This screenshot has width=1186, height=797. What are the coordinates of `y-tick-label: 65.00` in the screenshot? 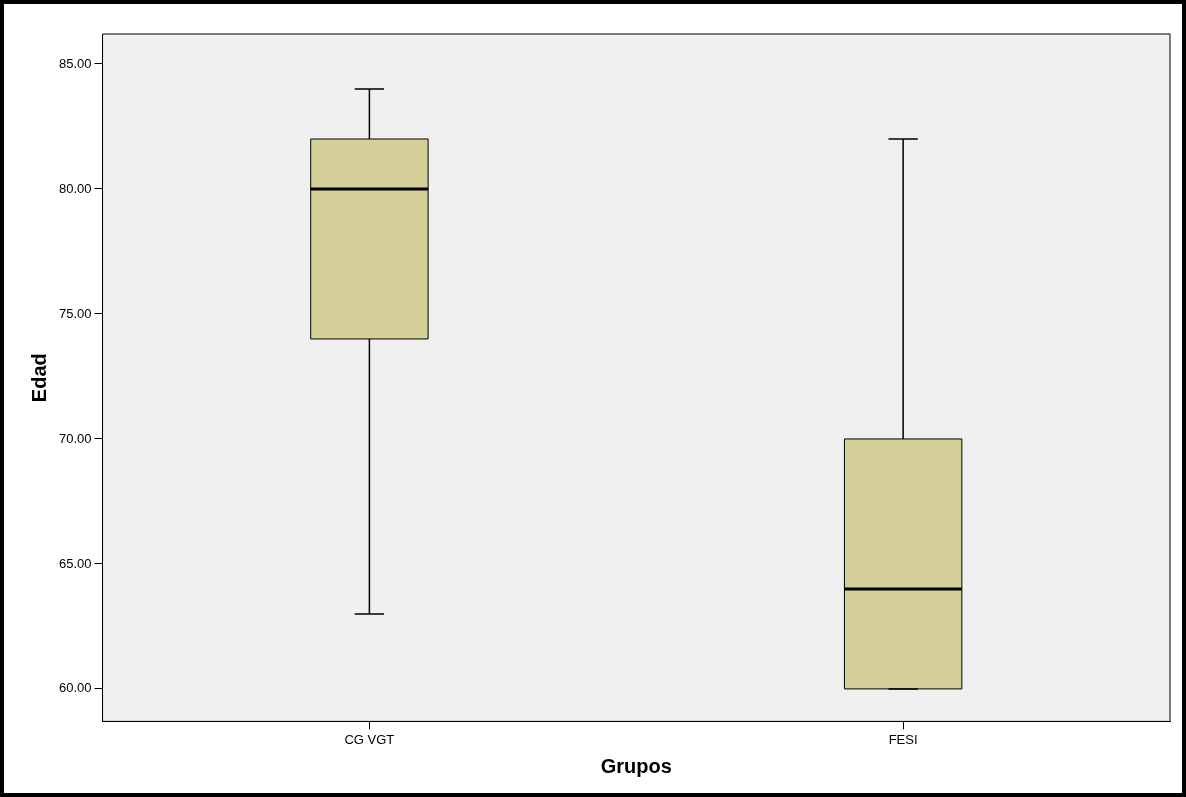 It's located at (75, 563).